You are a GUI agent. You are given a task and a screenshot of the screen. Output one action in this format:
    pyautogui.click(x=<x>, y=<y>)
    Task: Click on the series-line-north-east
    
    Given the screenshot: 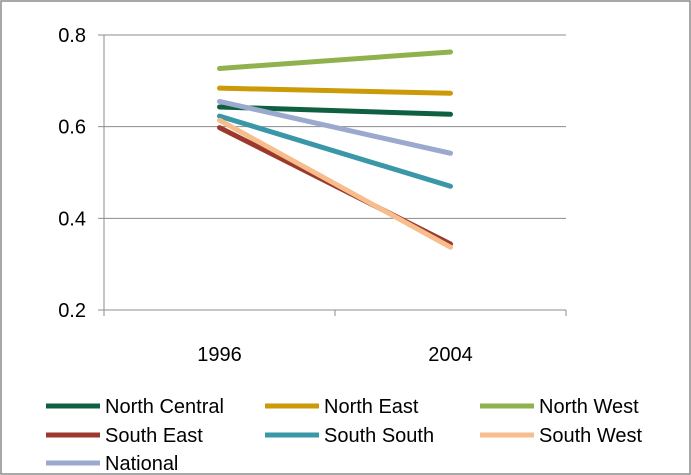 What is the action you would take?
    pyautogui.click(x=335, y=90)
    